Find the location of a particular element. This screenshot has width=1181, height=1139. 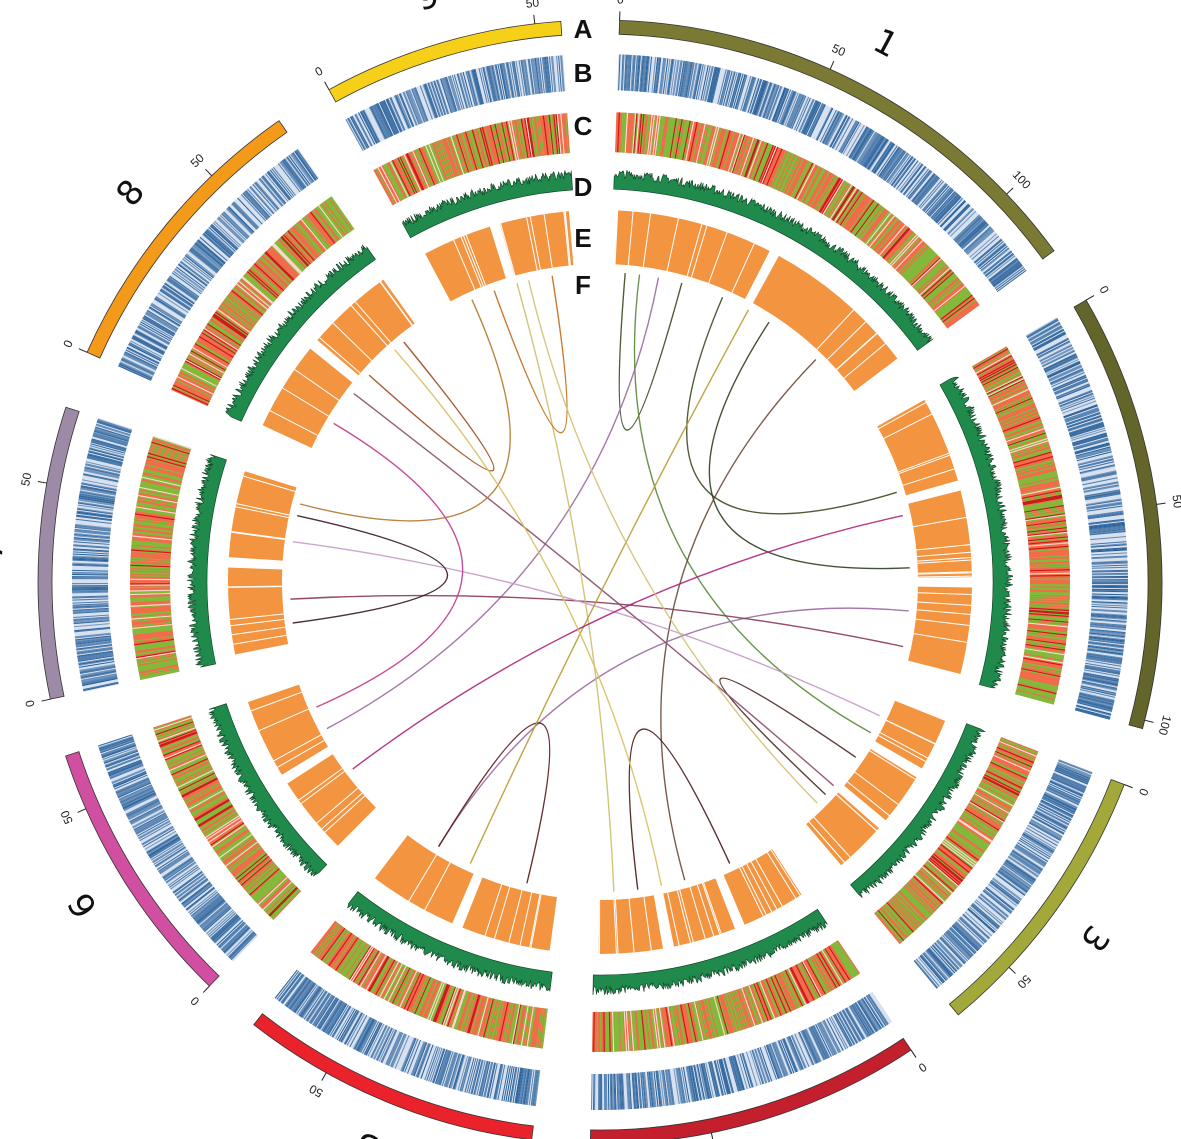

chromosome-2-track-e-gap is located at coordinates (943, 547).